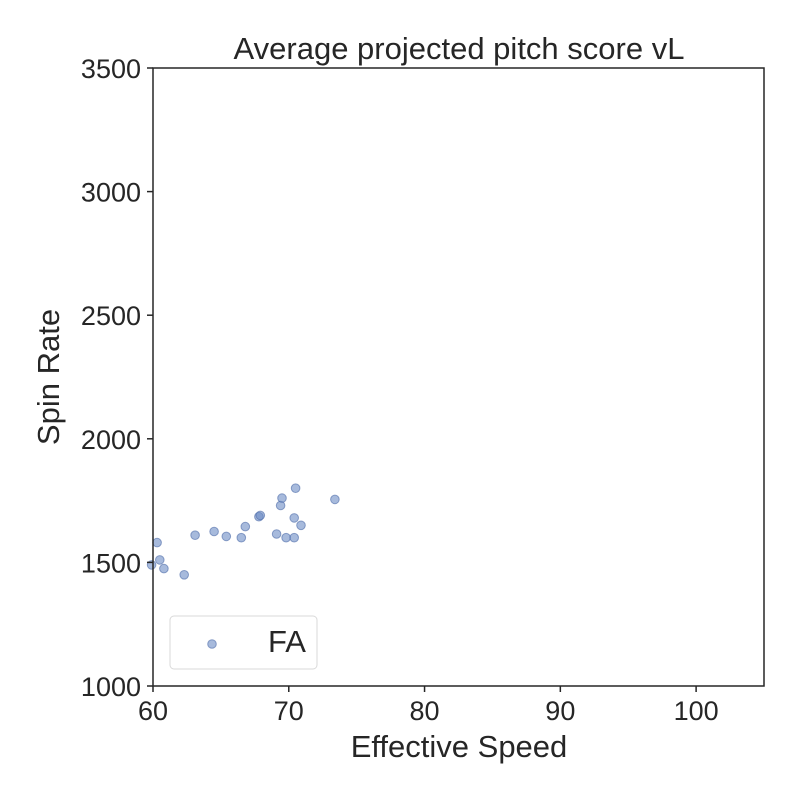 This screenshot has height=800, width=800. Describe the element at coordinates (153, 711) in the screenshot. I see `x-tick-label: 60` at that location.